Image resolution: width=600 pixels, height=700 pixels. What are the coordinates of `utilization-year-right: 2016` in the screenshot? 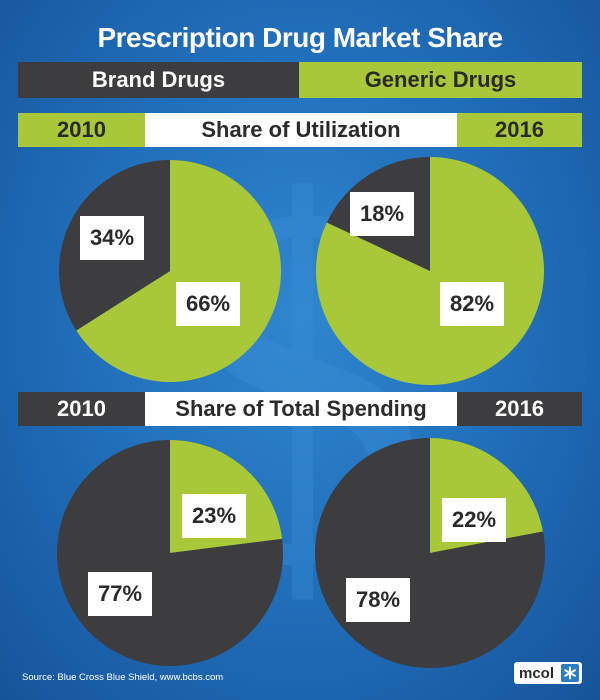 It's located at (519, 130).